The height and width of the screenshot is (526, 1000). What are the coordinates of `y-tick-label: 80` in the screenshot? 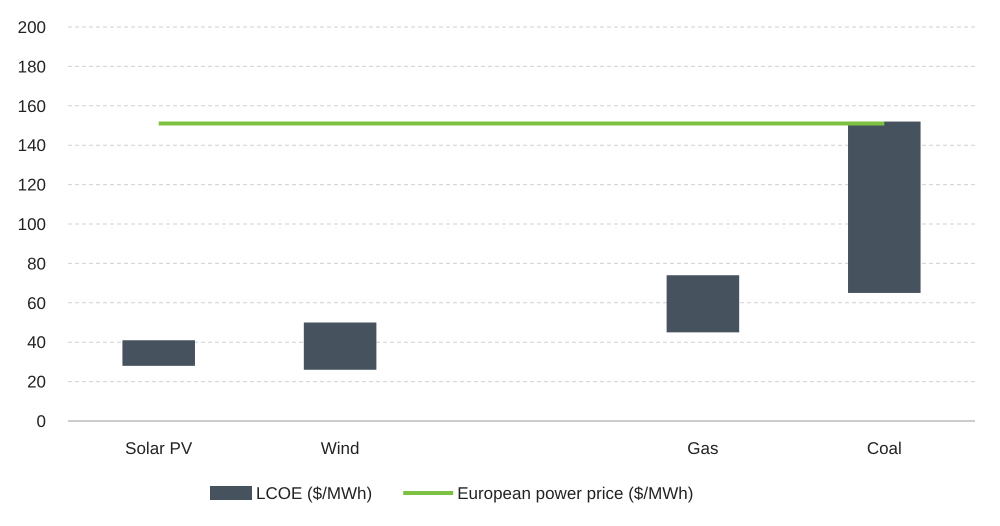 It's located at (36, 264).